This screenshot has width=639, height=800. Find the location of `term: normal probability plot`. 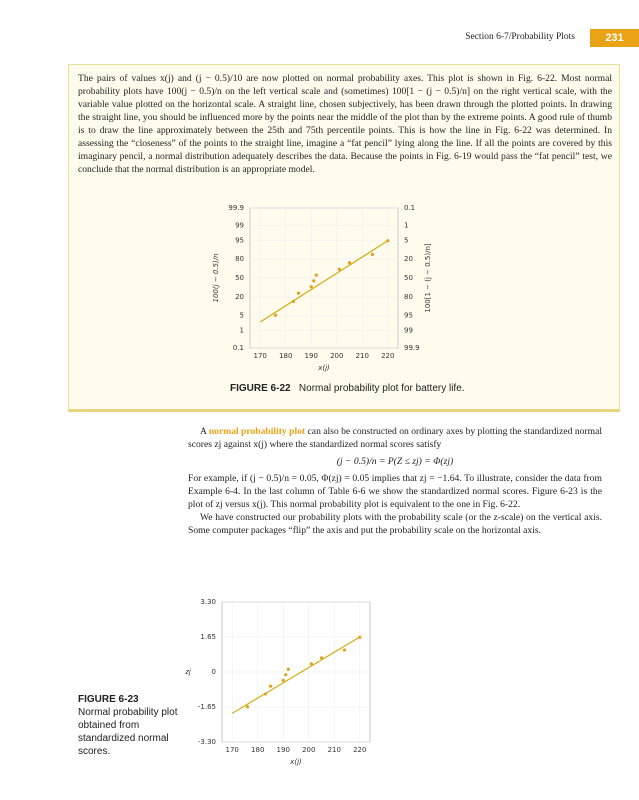

term: normal probability plot is located at coordinates (257, 431).